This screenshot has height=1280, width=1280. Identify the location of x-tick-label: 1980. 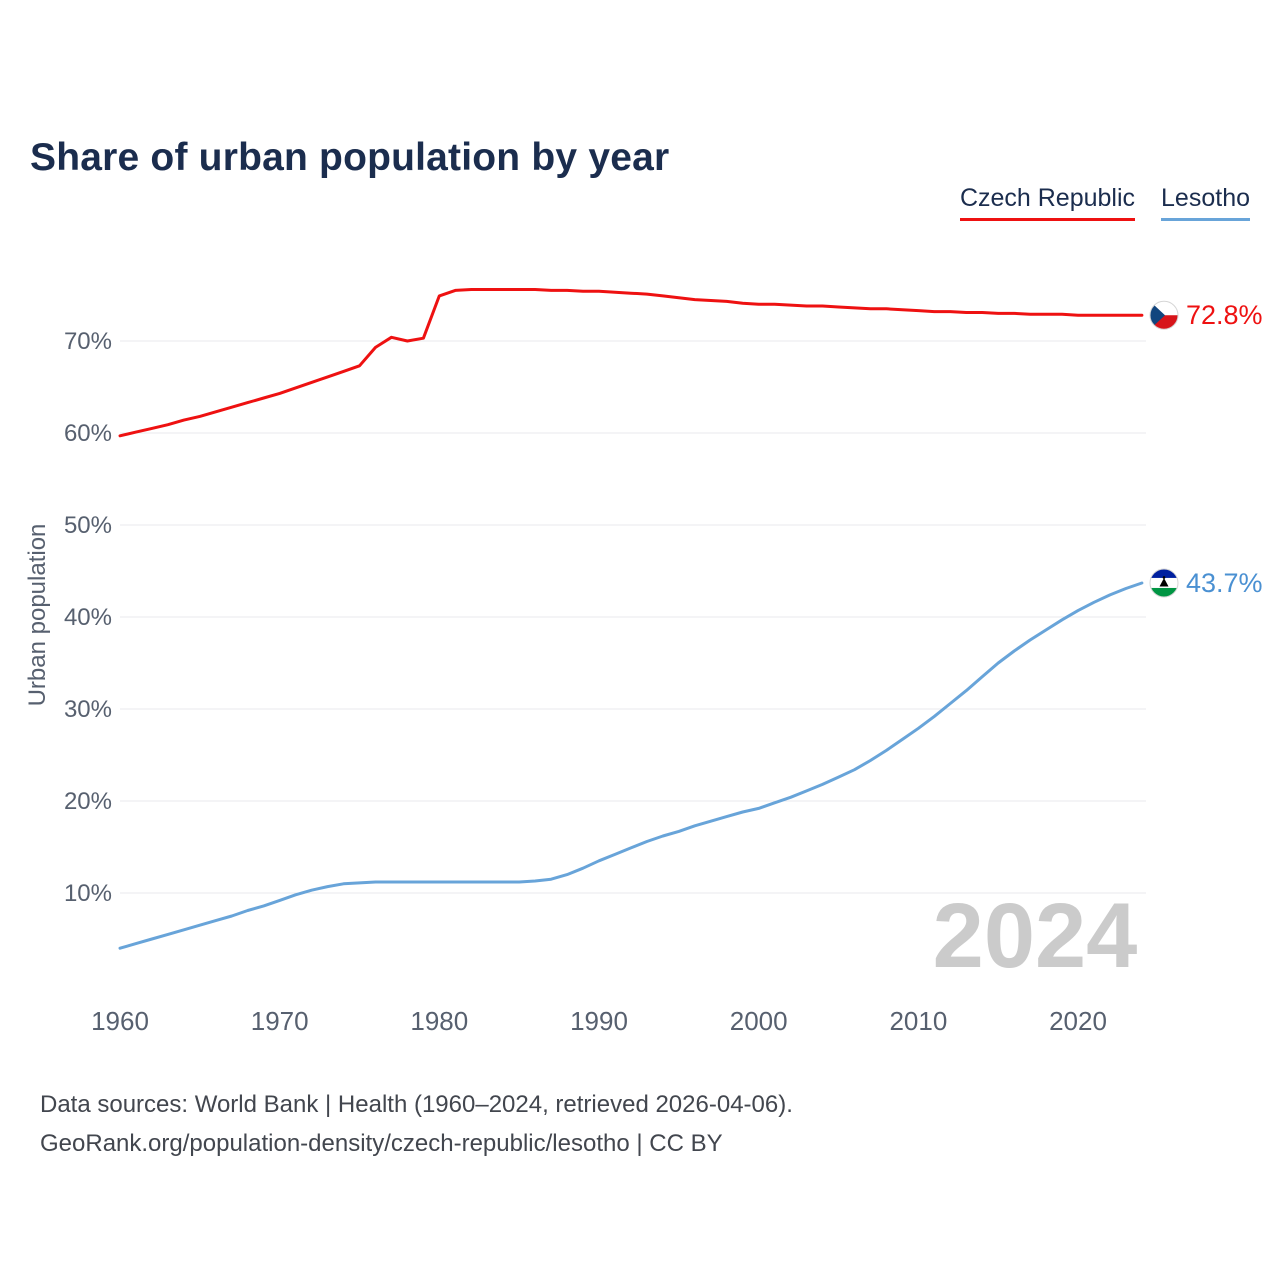
(439, 1021).